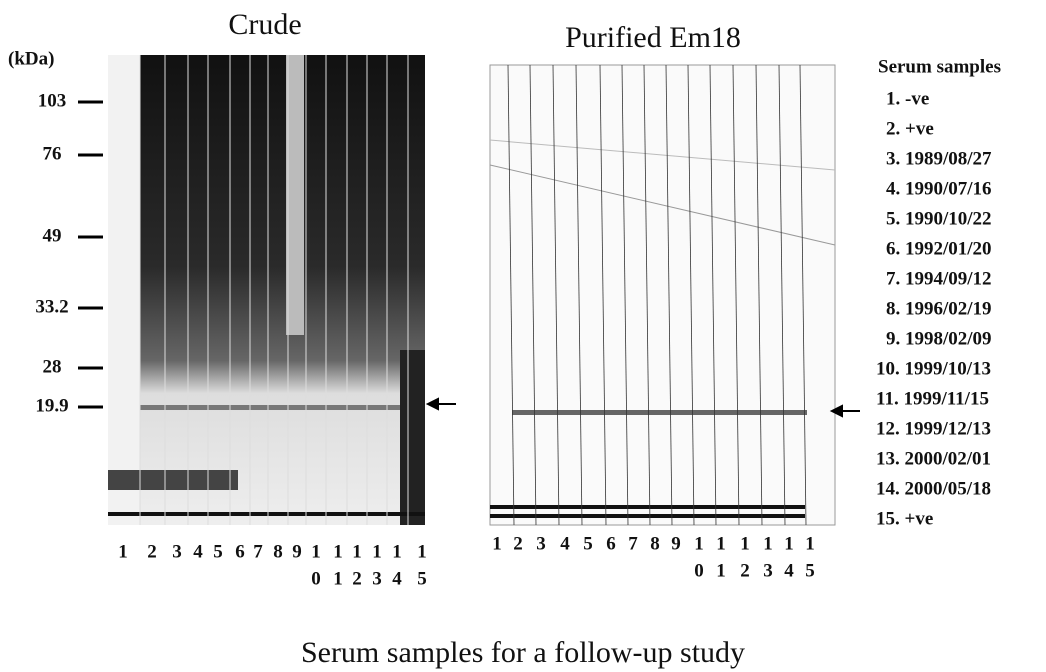  What do you see at coordinates (939, 248) in the screenshot?
I see `legend-item: 6. 1992/01/20` at bounding box center [939, 248].